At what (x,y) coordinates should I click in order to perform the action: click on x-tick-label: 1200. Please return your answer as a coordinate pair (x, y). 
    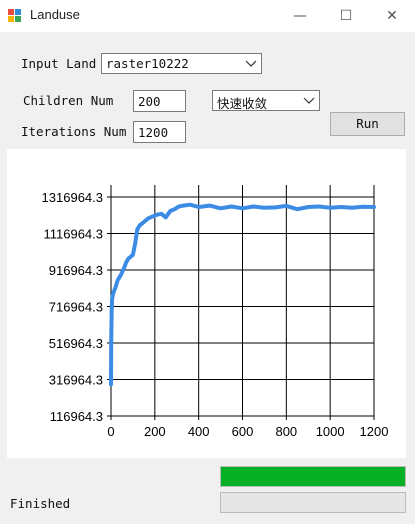
    Looking at the image, I should click on (374, 431).